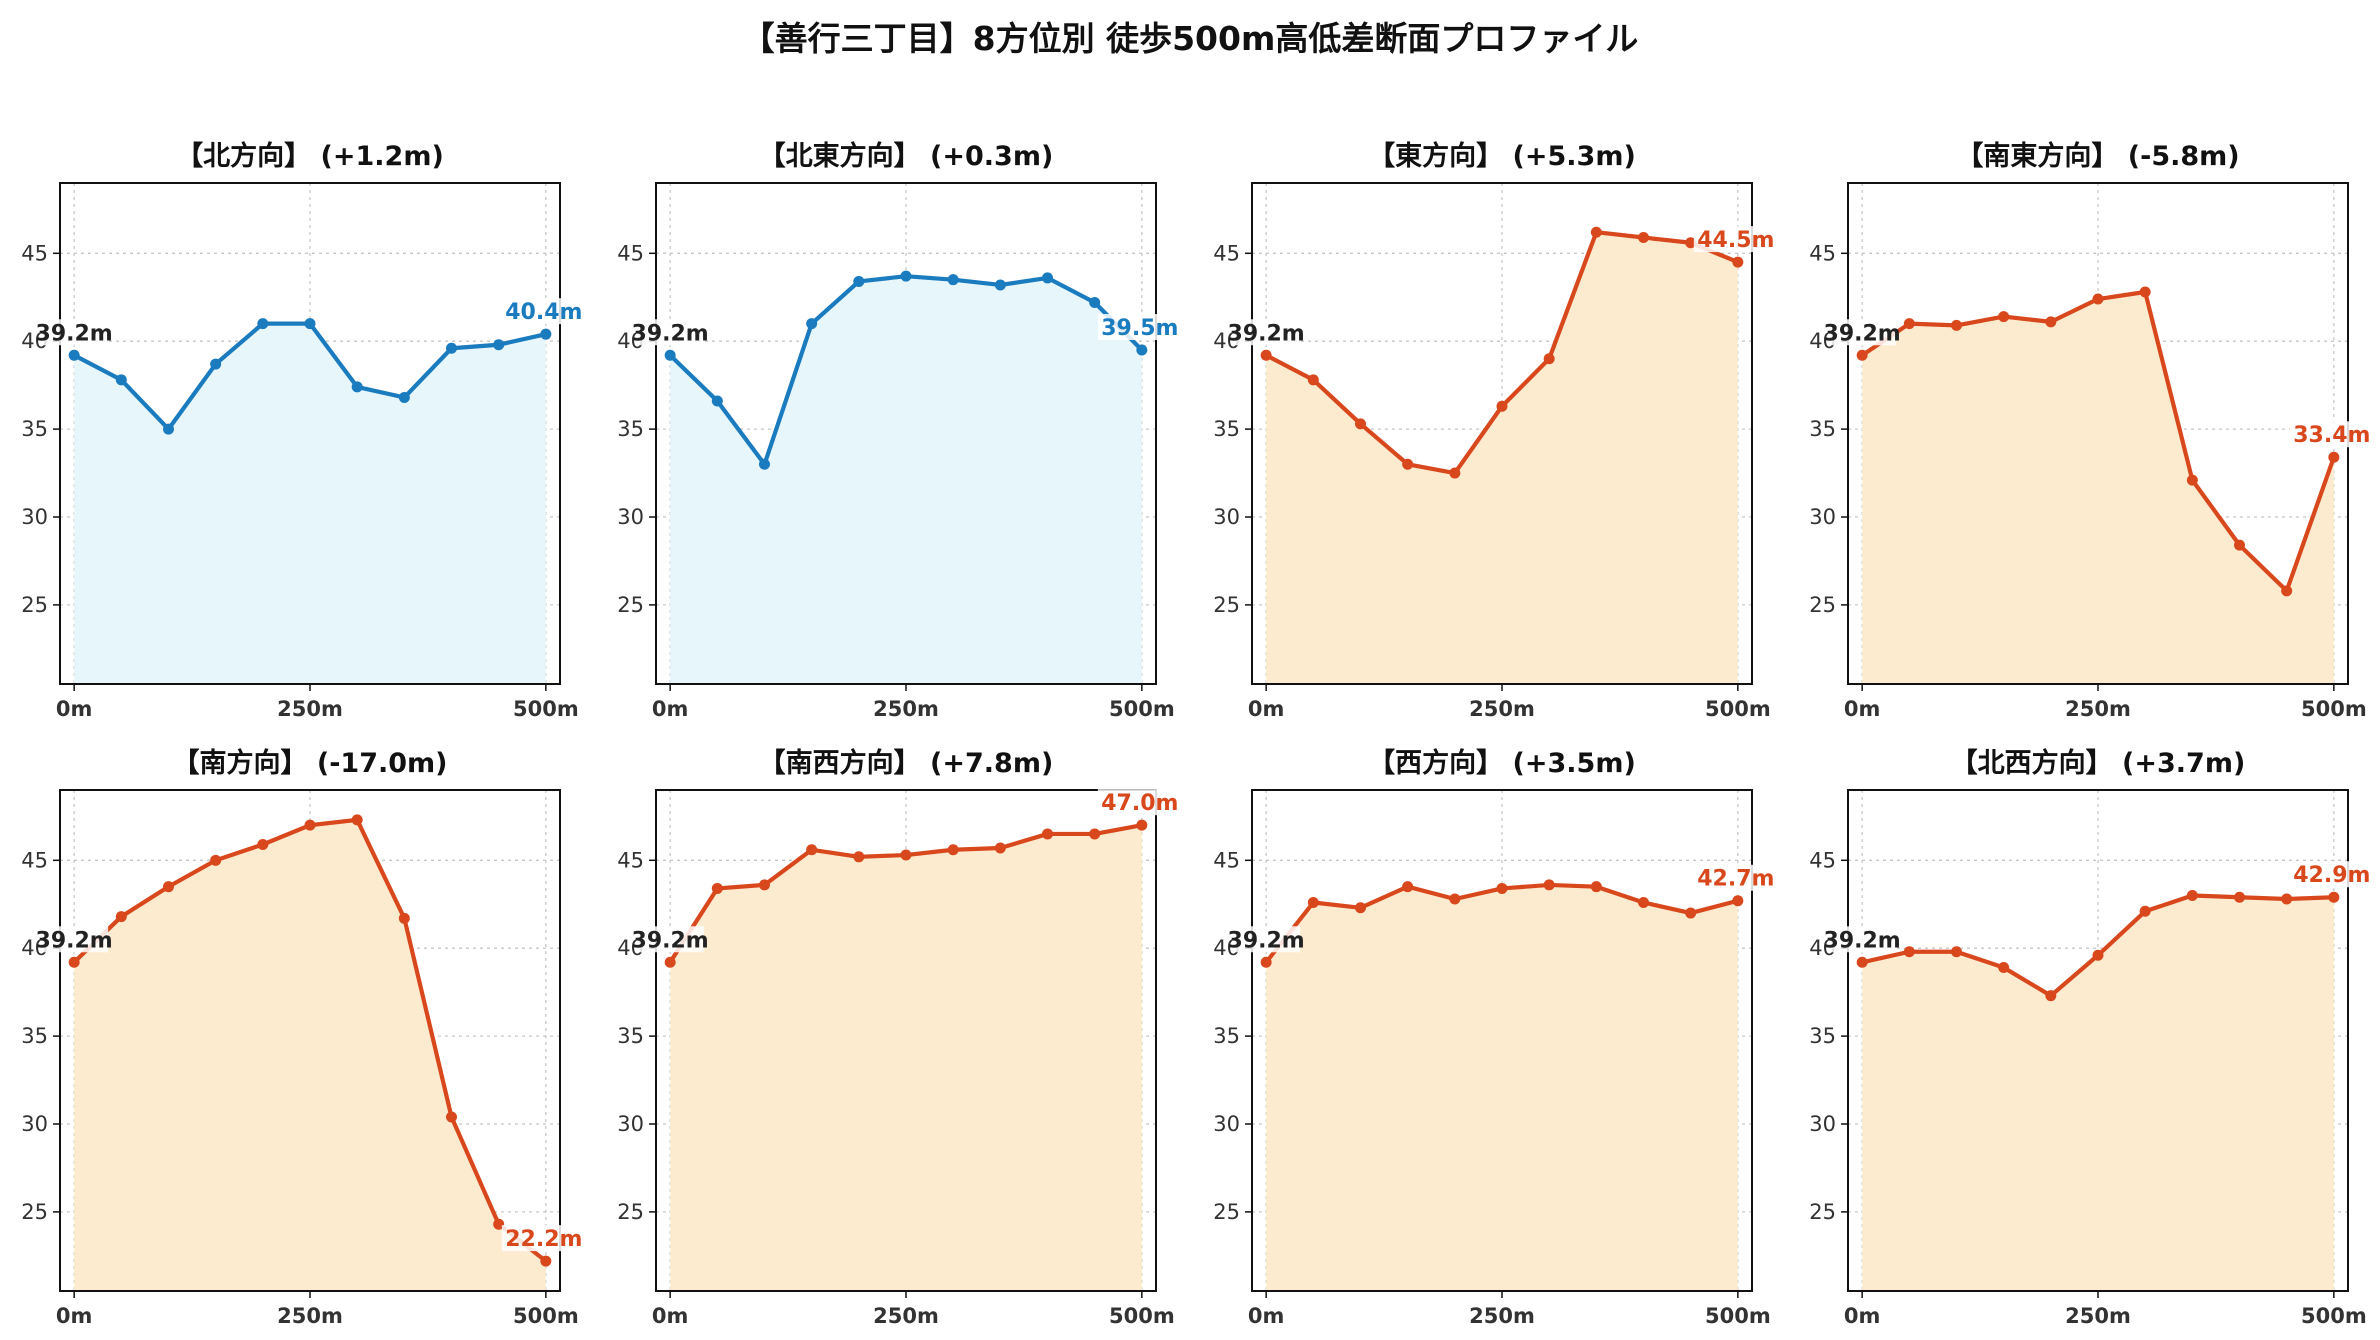  What do you see at coordinates (310, 156) in the screenshot?
I see `panel-title: 【北方向】 (+1.2m)` at bounding box center [310, 156].